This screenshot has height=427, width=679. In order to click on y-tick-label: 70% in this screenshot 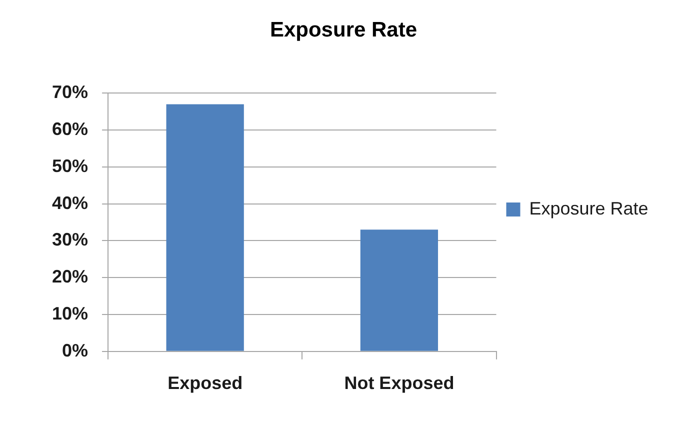, I will do `click(70, 92)`.